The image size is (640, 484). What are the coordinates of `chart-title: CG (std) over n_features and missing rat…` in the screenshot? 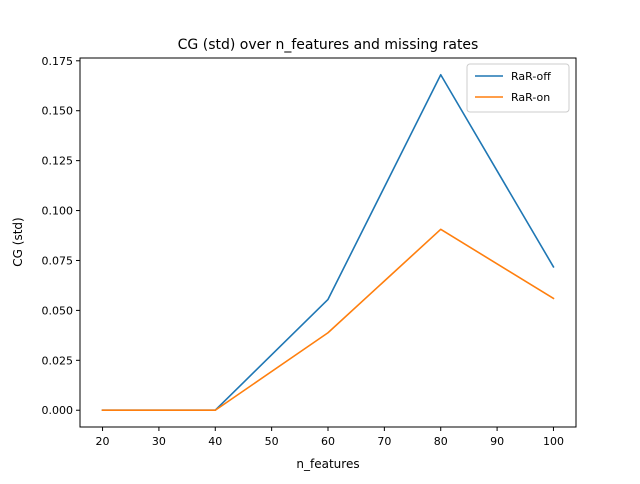 It's located at (328, 45).